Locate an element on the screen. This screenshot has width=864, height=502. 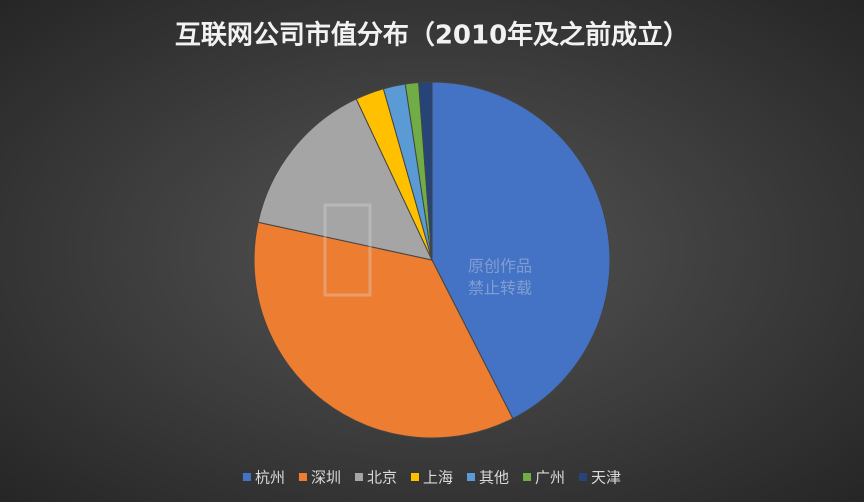
legend-item: 杭州 is located at coordinates (263, 478).